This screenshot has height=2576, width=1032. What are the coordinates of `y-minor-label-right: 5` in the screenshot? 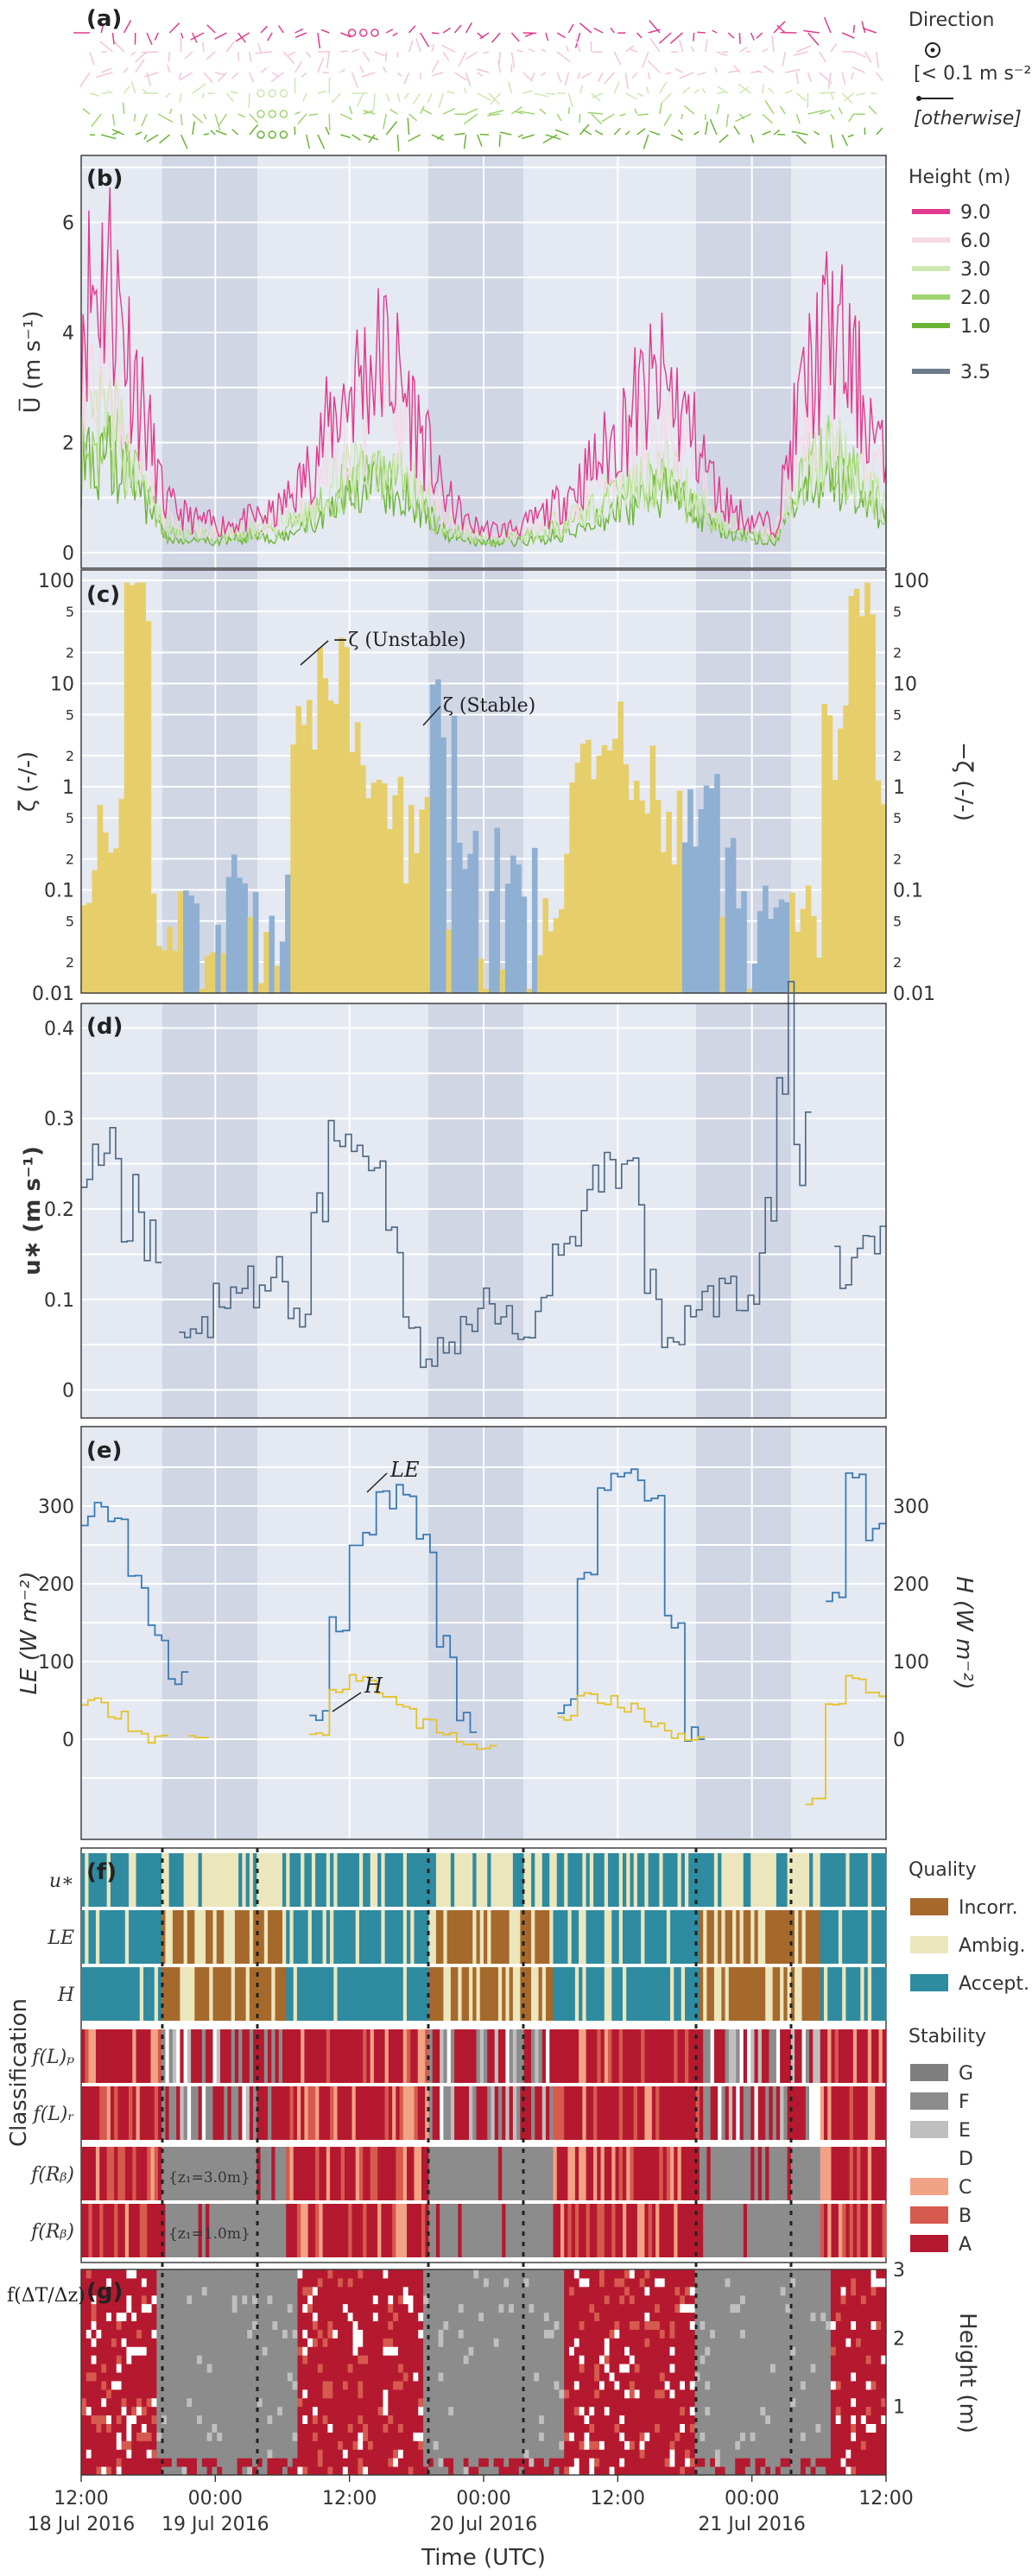 It's located at (897, 714).